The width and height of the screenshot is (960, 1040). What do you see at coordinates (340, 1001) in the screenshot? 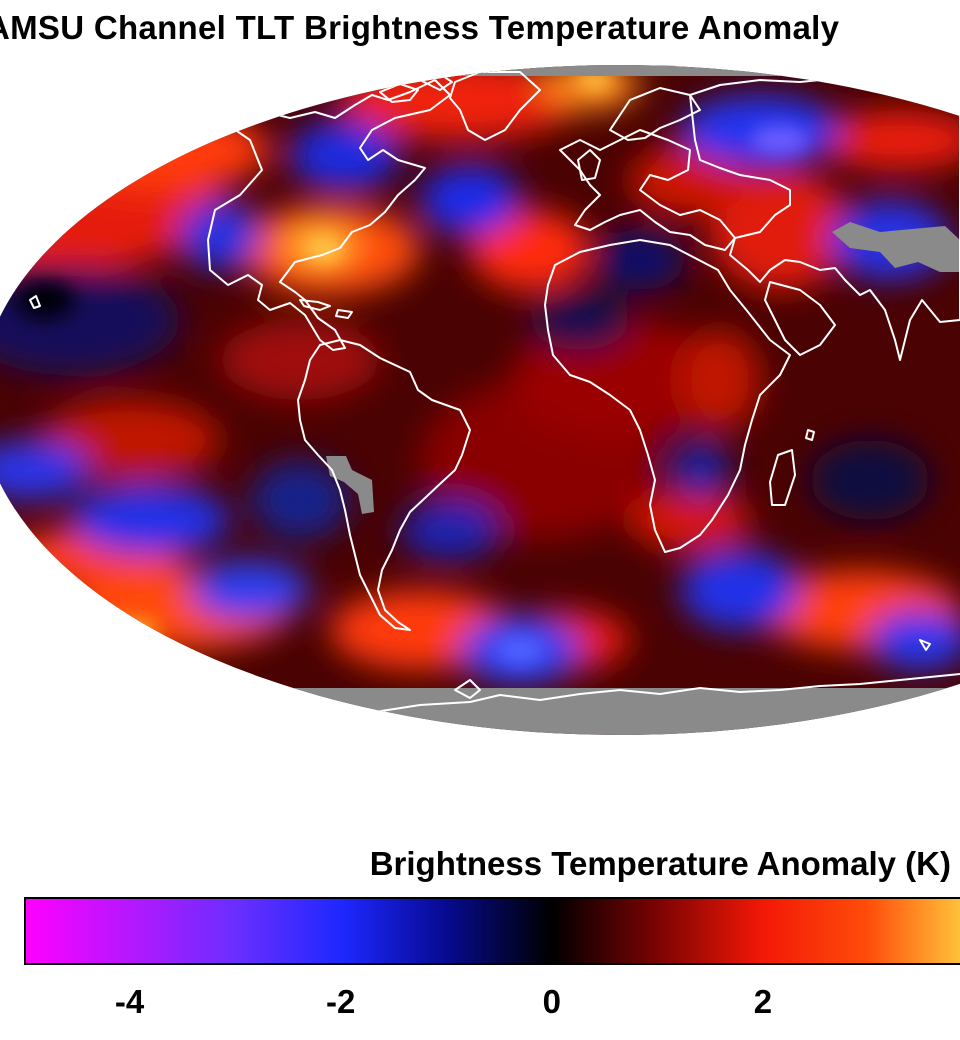
I see `colorbar-tick-label: -2` at bounding box center [340, 1001].